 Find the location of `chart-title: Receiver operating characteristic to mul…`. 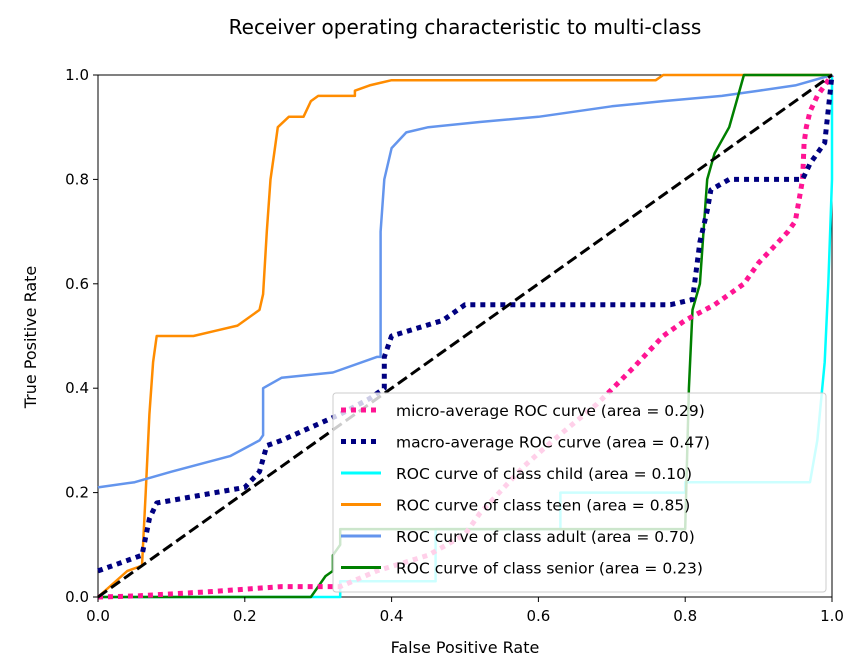

chart-title: Receiver operating characteristic to mul… is located at coordinates (465, 27).